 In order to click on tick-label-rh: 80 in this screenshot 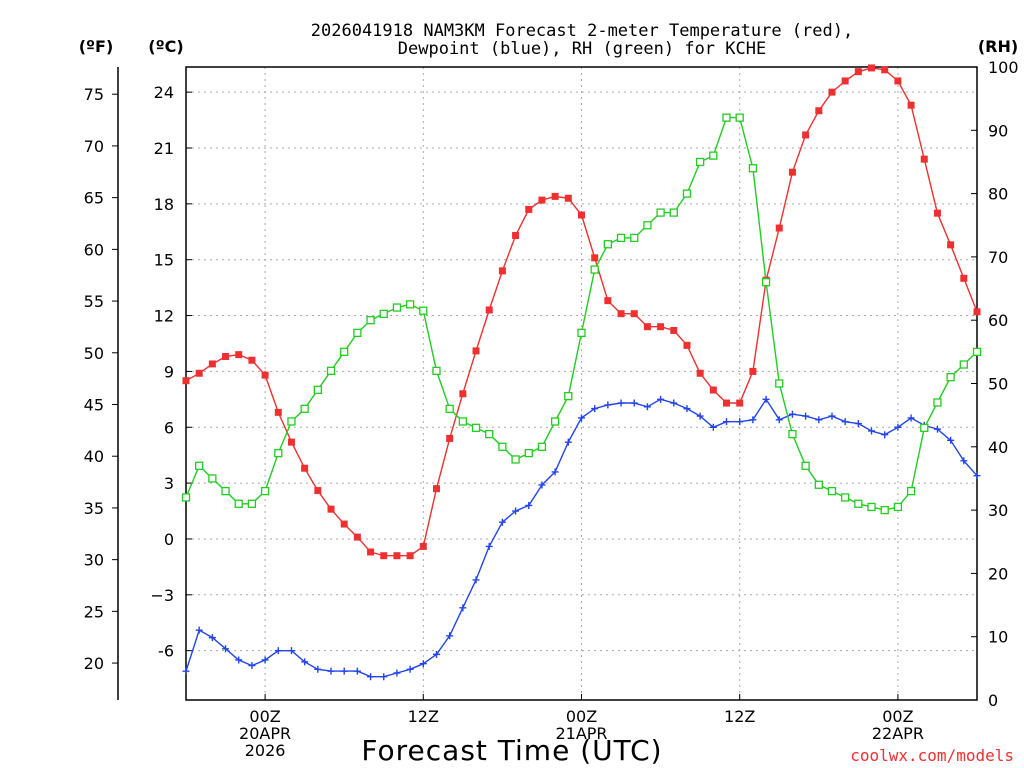, I will do `click(998, 194)`.